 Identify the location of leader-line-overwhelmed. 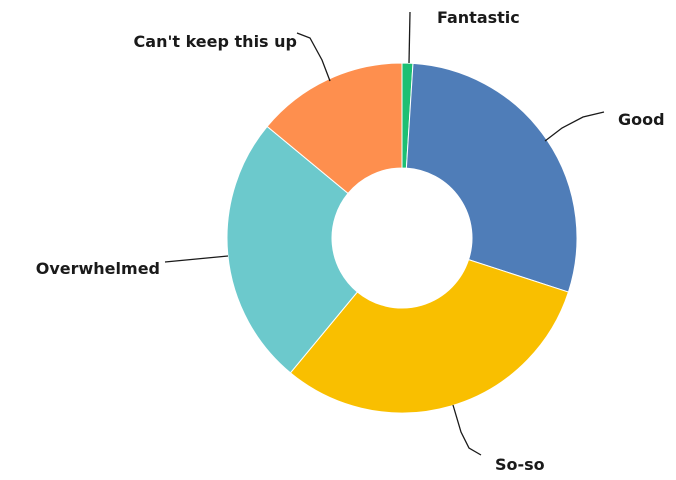
(196, 259).